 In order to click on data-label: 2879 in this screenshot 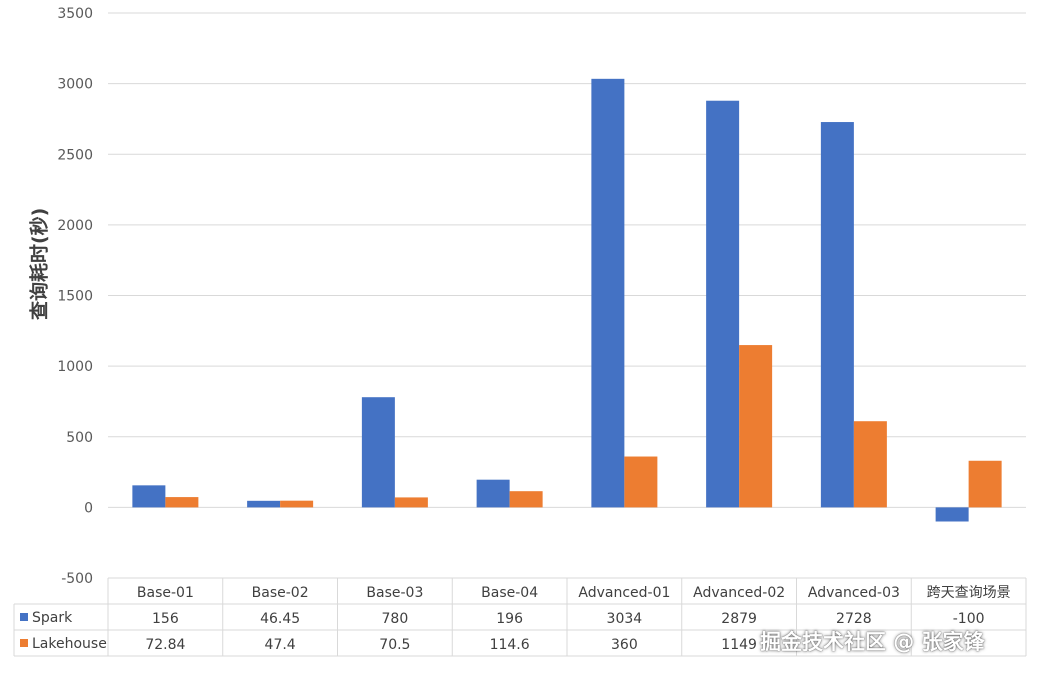, I will do `click(739, 619)`.